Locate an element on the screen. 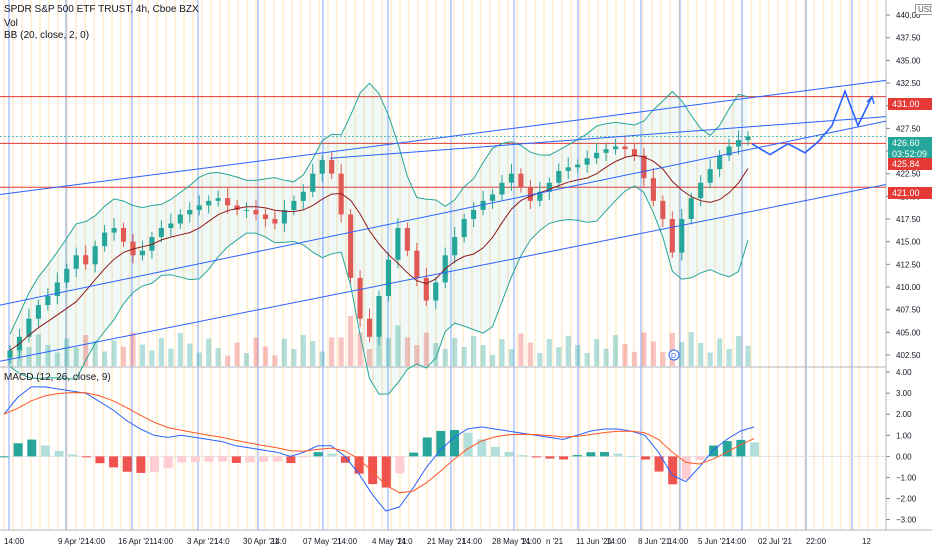  price-label-resistance: 431.00 is located at coordinates (910, 104).